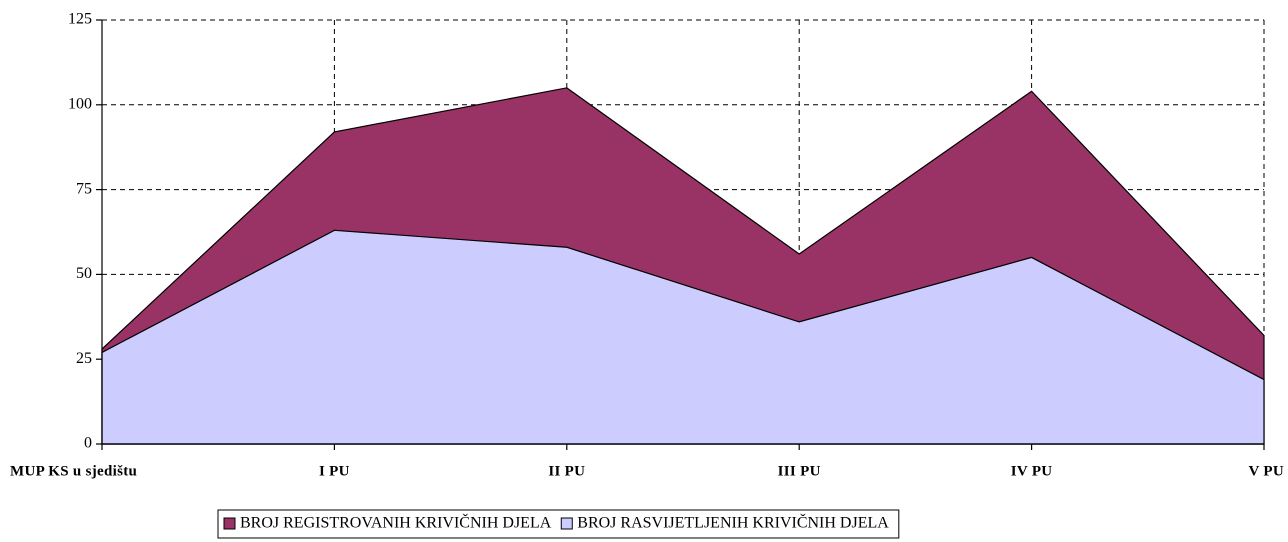 The width and height of the screenshot is (1288, 542). I want to click on x-tick-label: I PU, so click(334, 471).